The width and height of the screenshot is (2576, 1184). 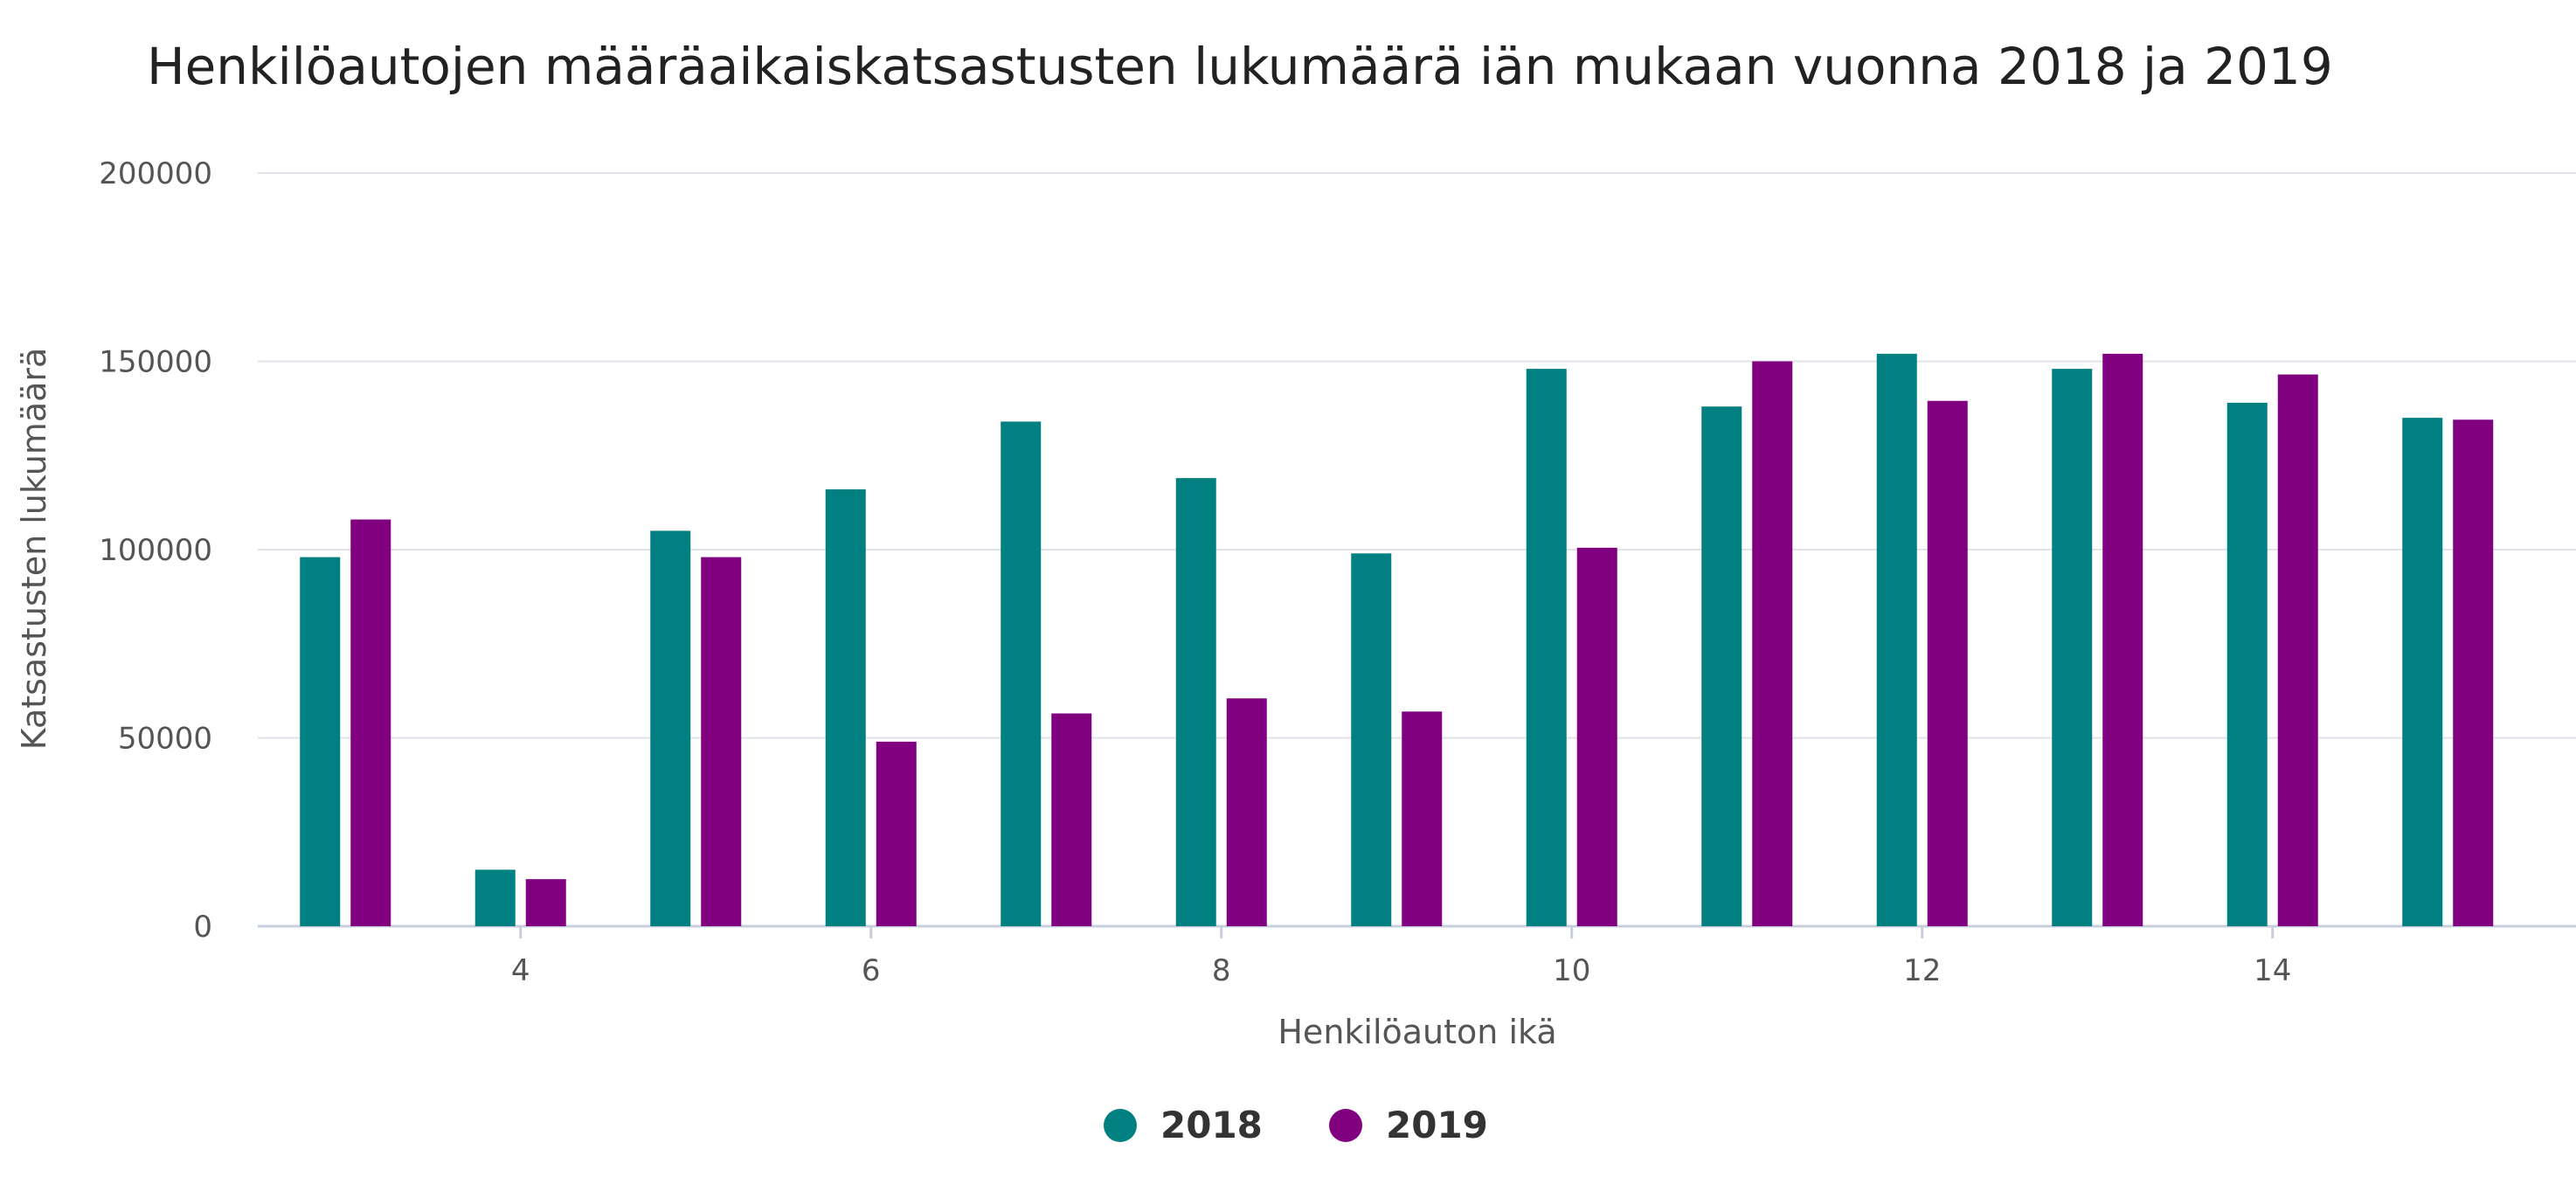 What do you see at coordinates (1401, 957) in the screenshot?
I see `x-axis-ticks: 4 6 8 10 12 14` at bounding box center [1401, 957].